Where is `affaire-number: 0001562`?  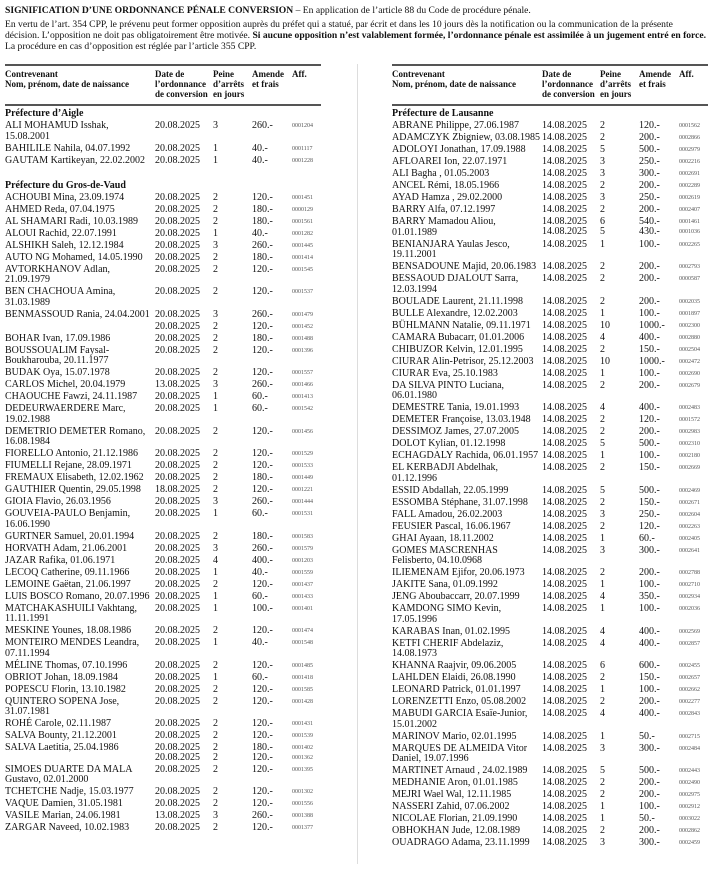 affaire-number: 0001562 is located at coordinates (693, 126).